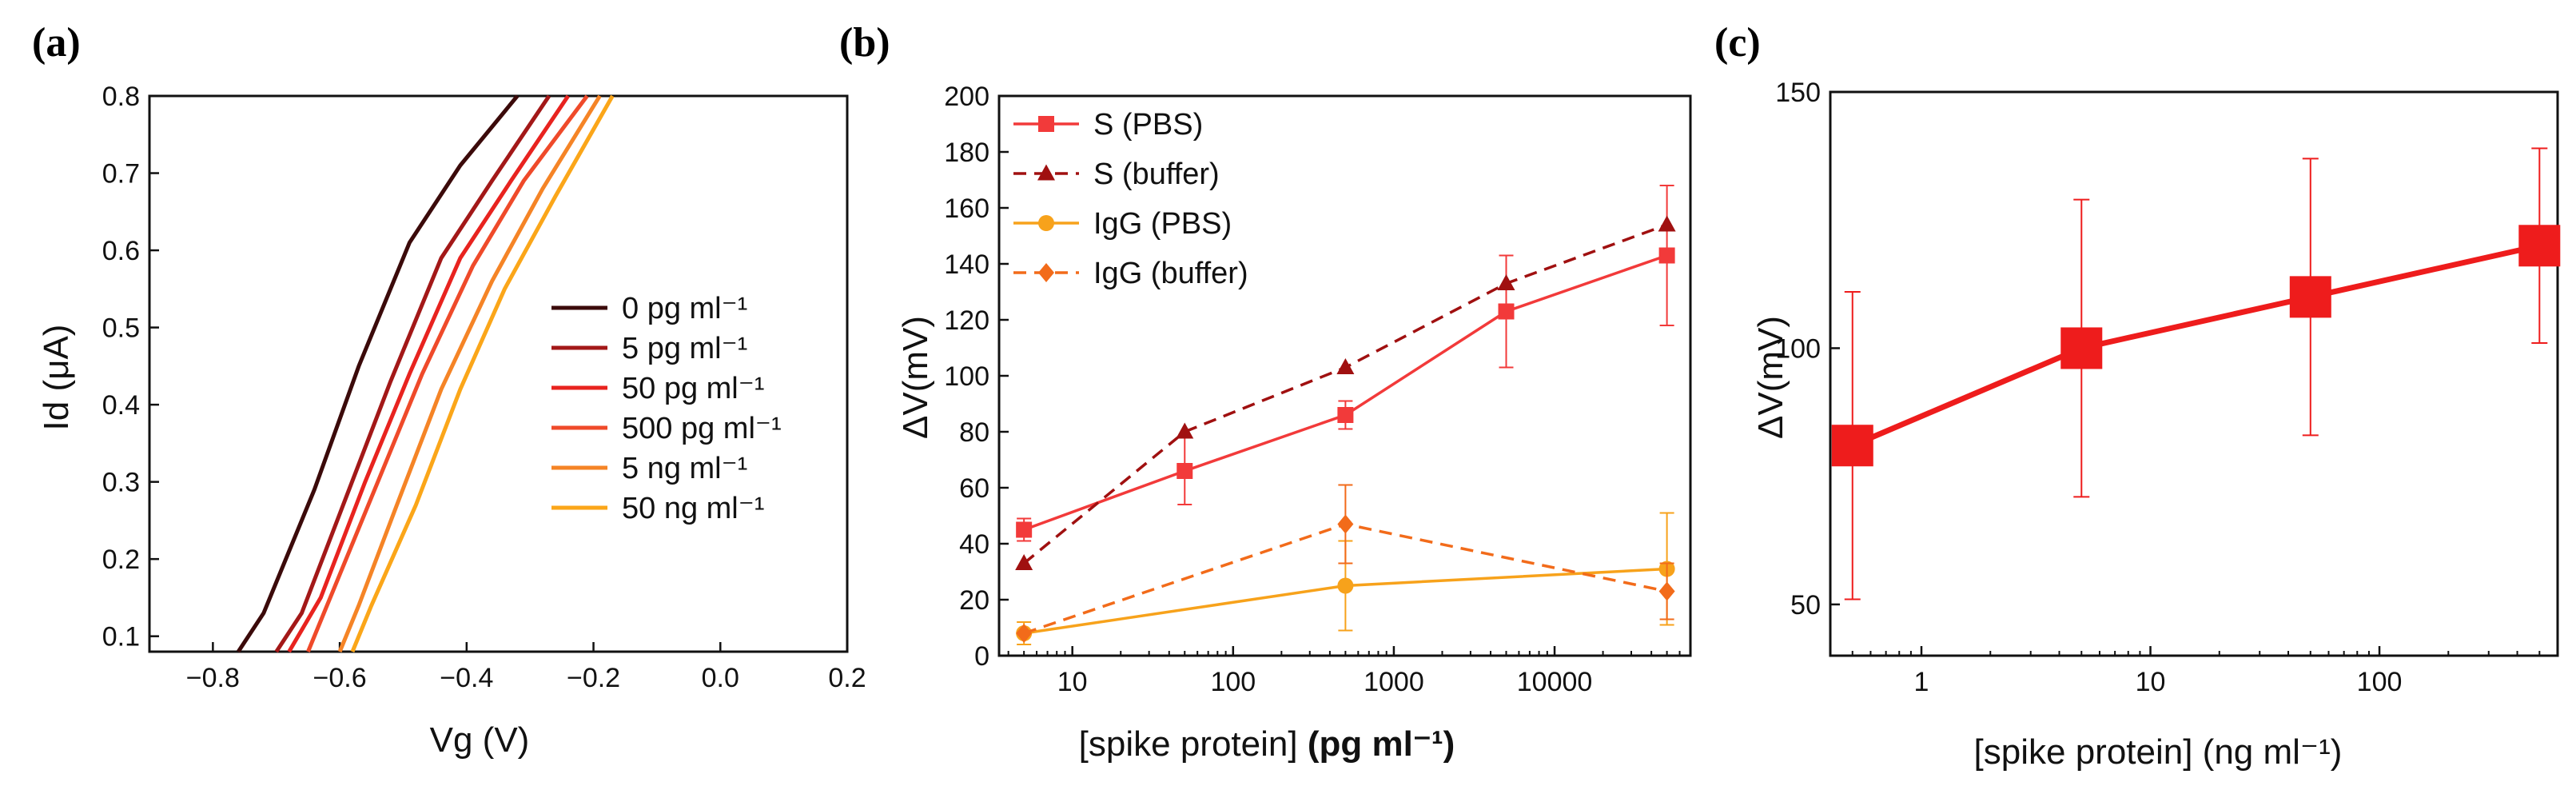 Image resolution: width=2576 pixels, height=798 pixels. What do you see at coordinates (702, 428) in the screenshot?
I see `panel-a-legend-label: 500 pg ml⁻¹` at bounding box center [702, 428].